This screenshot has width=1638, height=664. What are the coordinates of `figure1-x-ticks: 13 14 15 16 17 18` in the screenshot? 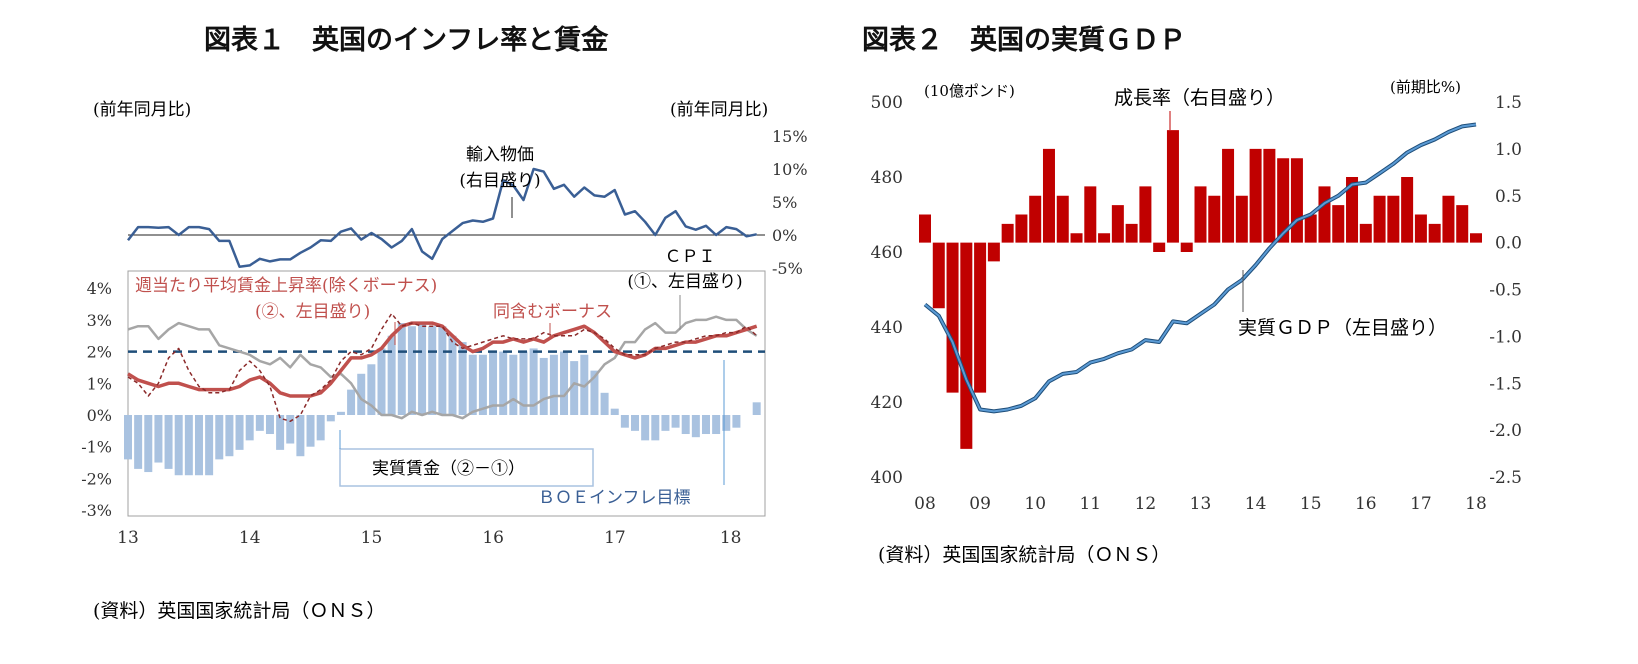 It's located at (429, 538).